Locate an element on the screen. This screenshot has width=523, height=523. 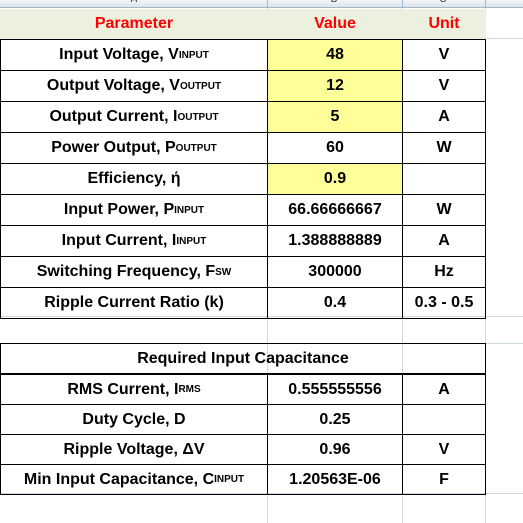
parameter-row-label-text: Output Current, I is located at coordinates (113, 116).